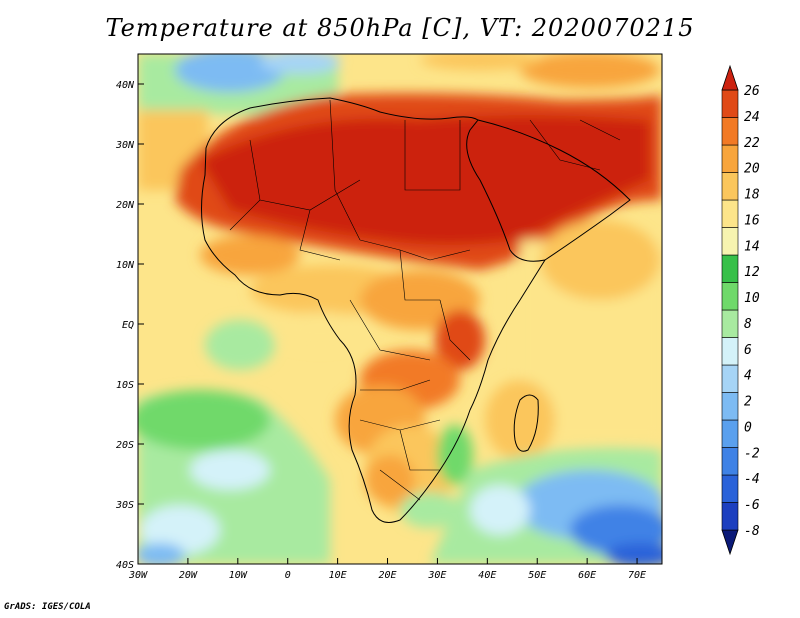 Image resolution: width=800 pixels, height=618 pixels. I want to click on lon-tick-label: 10W, so click(238, 575).